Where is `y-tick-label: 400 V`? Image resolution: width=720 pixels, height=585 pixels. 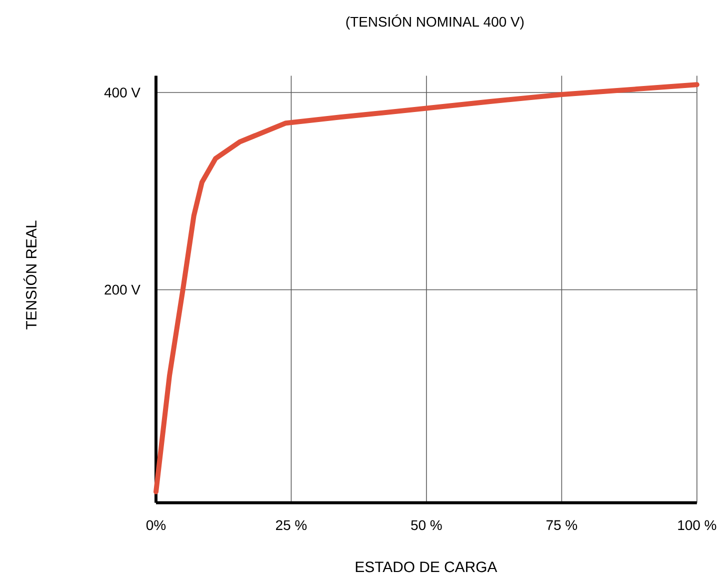
y-tick-label: 400 V is located at coordinates (122, 93).